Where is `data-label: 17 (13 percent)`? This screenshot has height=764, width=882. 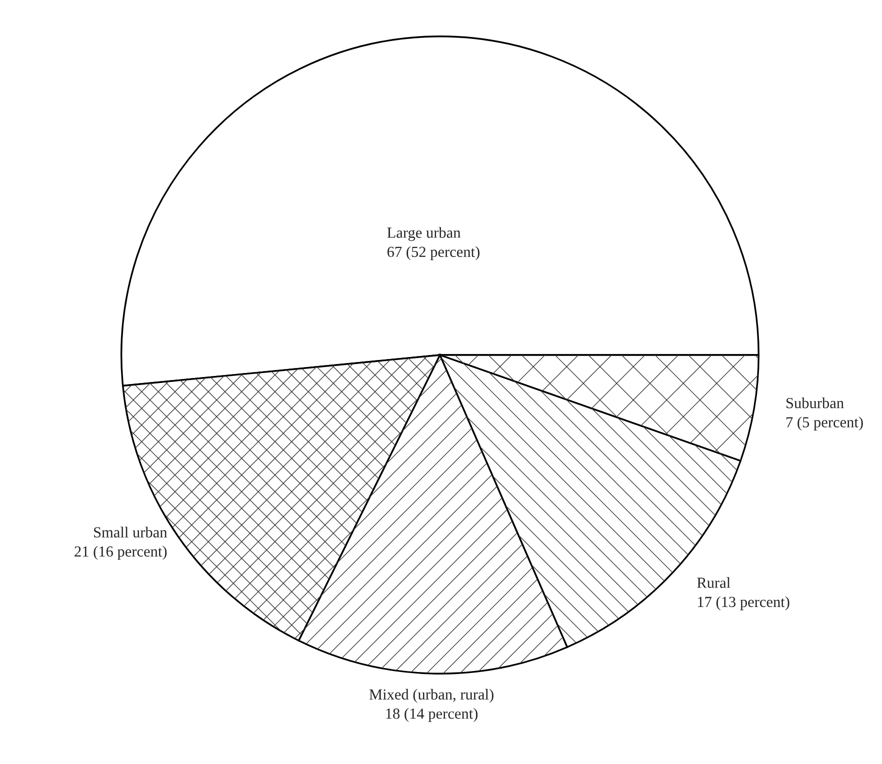 data-label: 17 (13 percent) is located at coordinates (744, 603).